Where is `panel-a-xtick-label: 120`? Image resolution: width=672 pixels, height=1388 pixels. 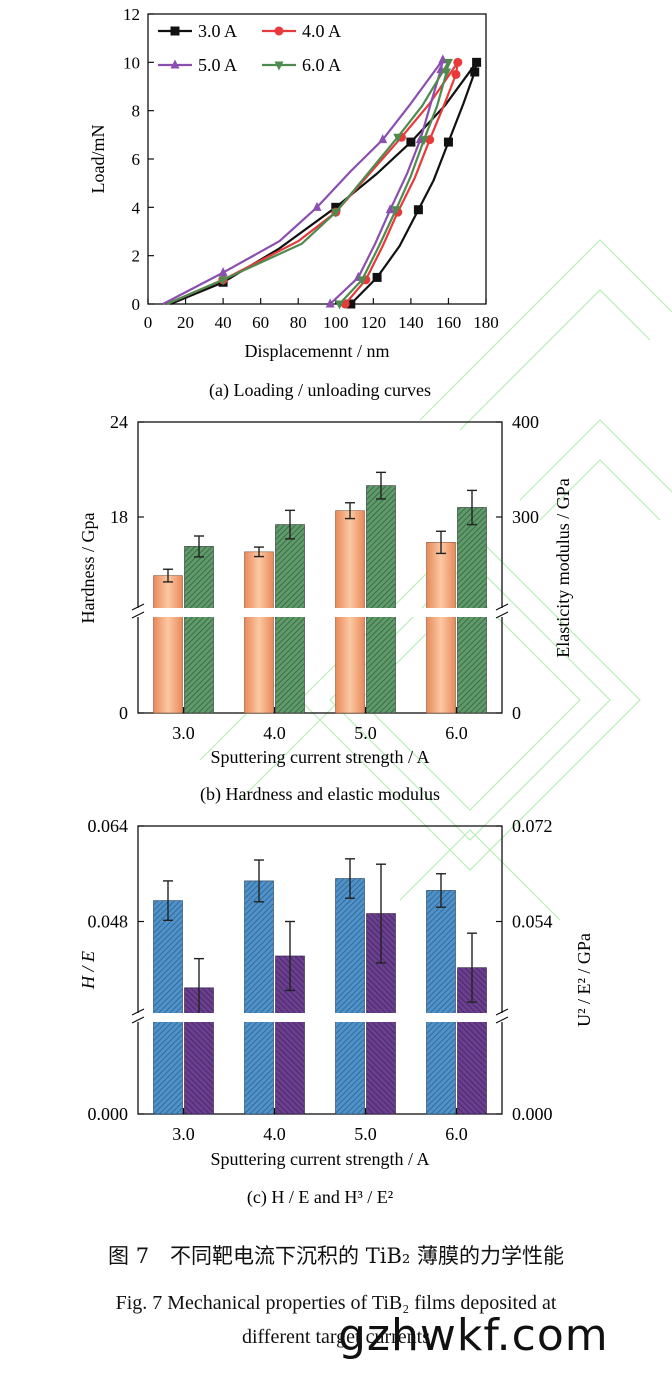
panel-a-xtick-label: 120 is located at coordinates (374, 322).